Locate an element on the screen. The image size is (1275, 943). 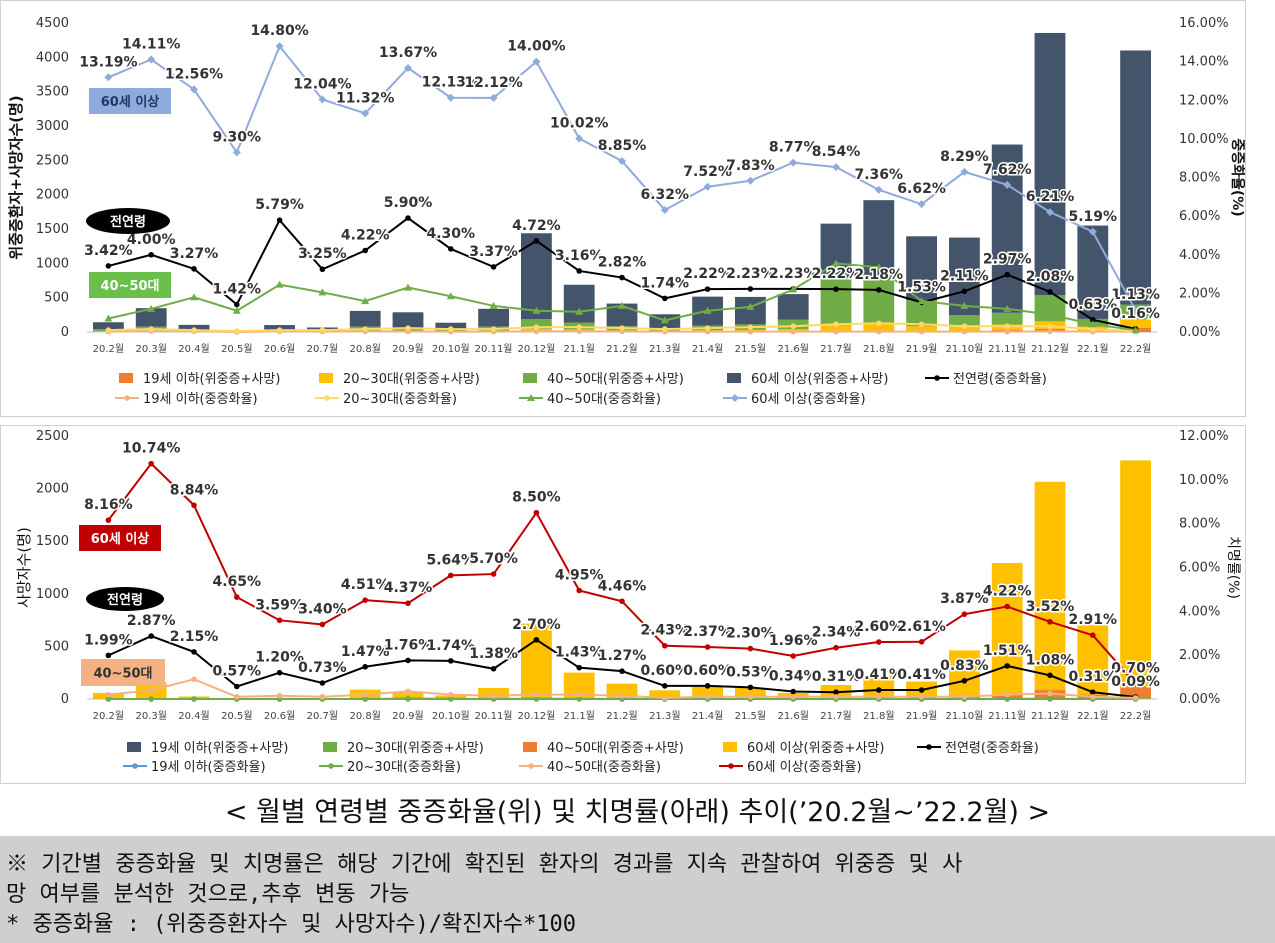
data-label: 7.83% is located at coordinates (750, 166).